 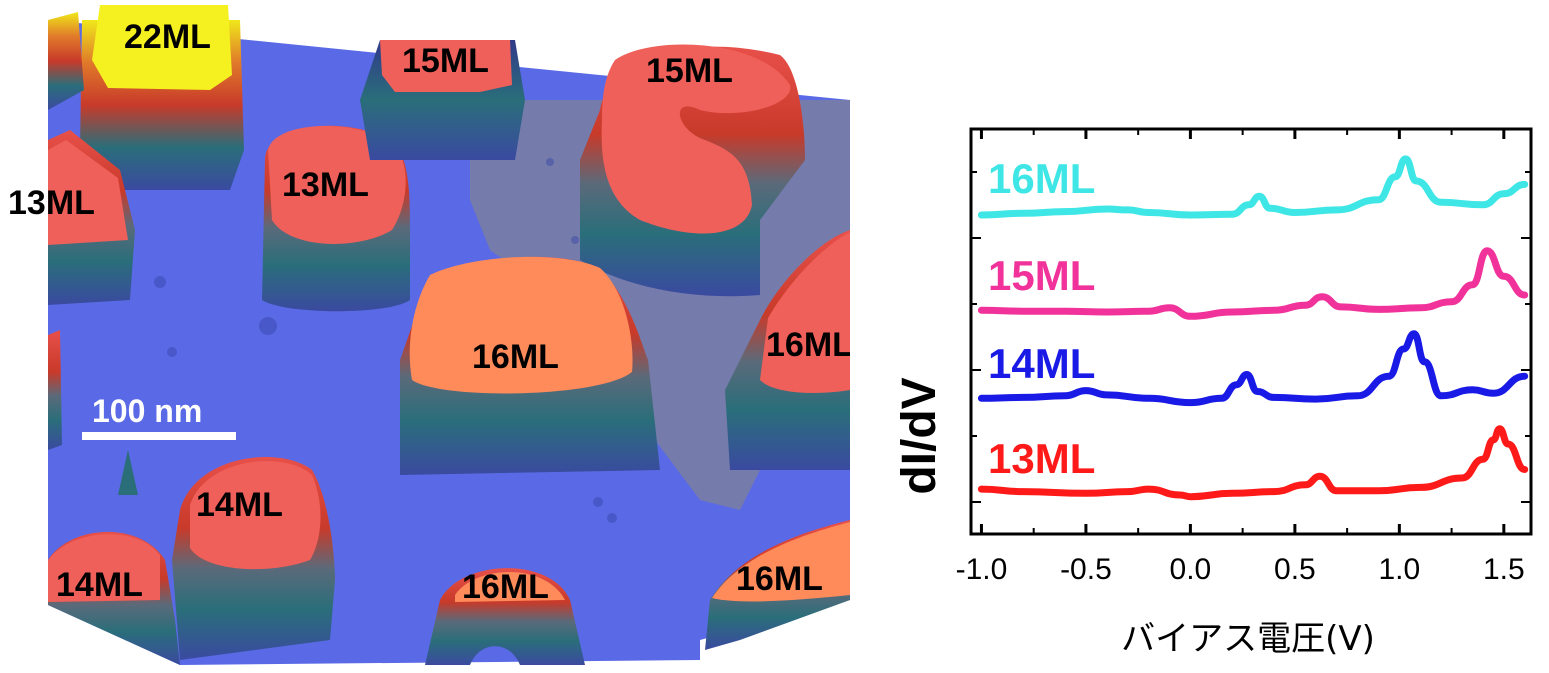 I want to click on x-tick-label: 1.0, so click(x=1399, y=569).